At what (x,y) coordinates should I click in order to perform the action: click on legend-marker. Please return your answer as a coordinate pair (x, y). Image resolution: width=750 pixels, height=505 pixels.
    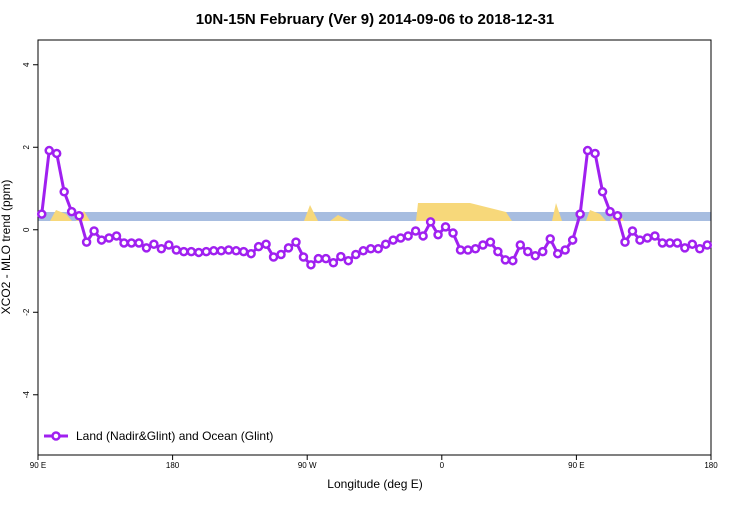
    Looking at the image, I should click on (56, 436).